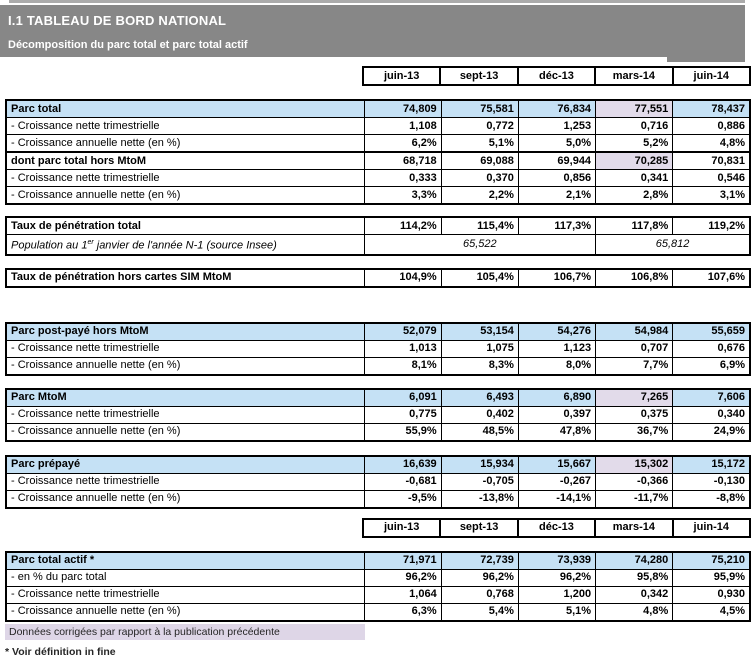  What do you see at coordinates (402, 331) in the screenshot?
I see `value-cell: 52,079` at bounding box center [402, 331].